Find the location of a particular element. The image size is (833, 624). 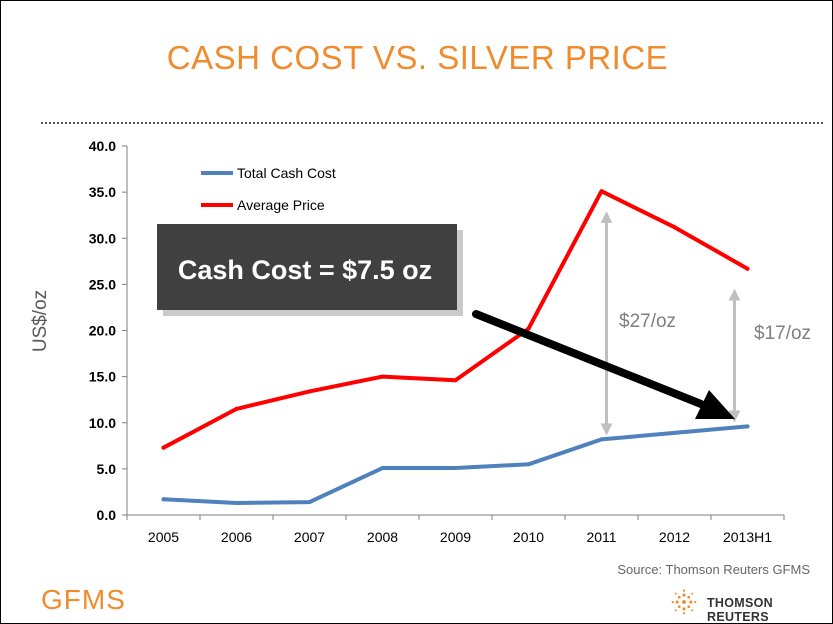

y-tick-label: 25.0 is located at coordinates (102, 284).